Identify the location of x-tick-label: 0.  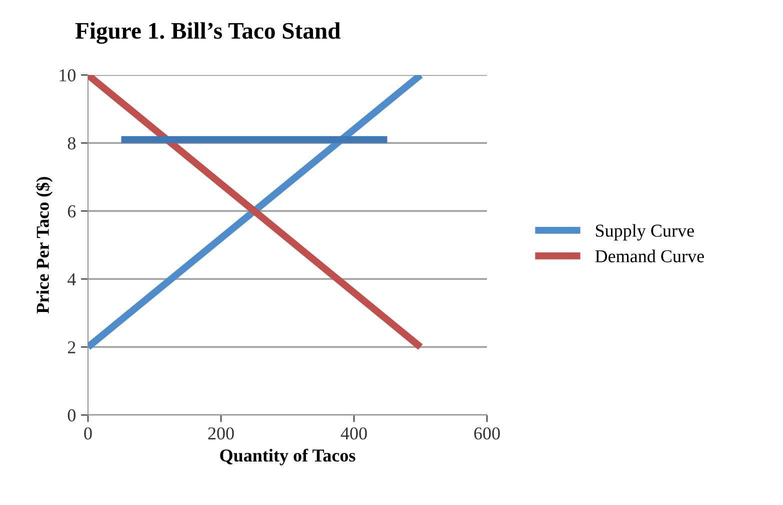
(88, 433).